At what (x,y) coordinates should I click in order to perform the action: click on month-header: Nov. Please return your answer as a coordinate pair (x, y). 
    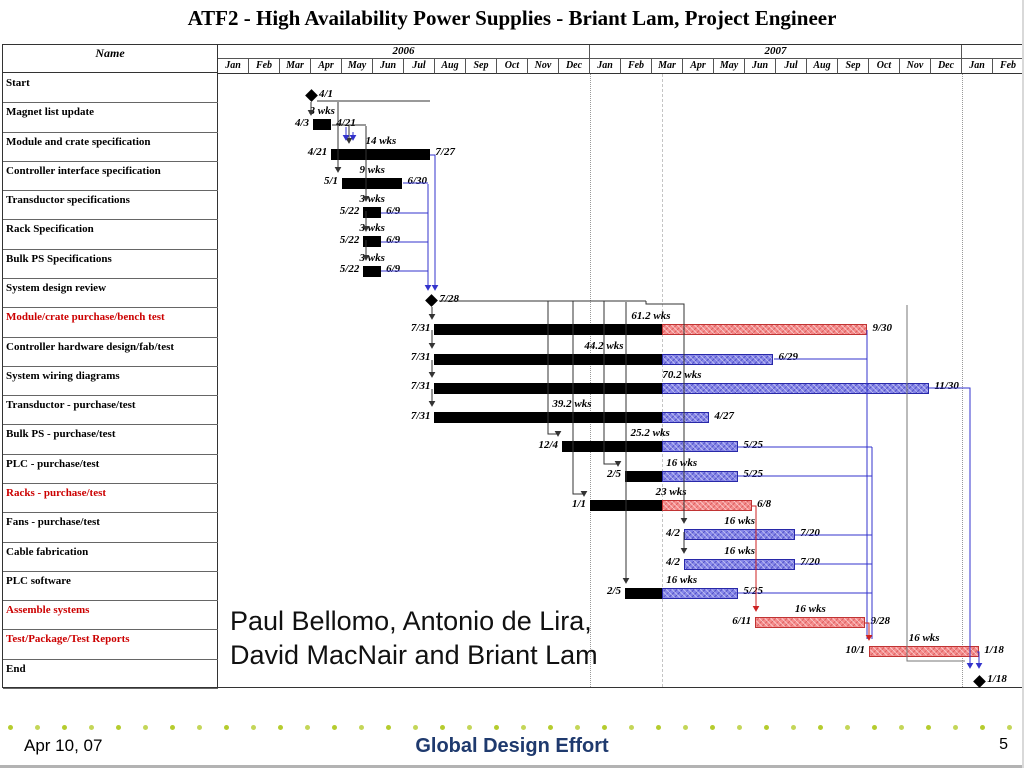
    Looking at the image, I should click on (915, 66).